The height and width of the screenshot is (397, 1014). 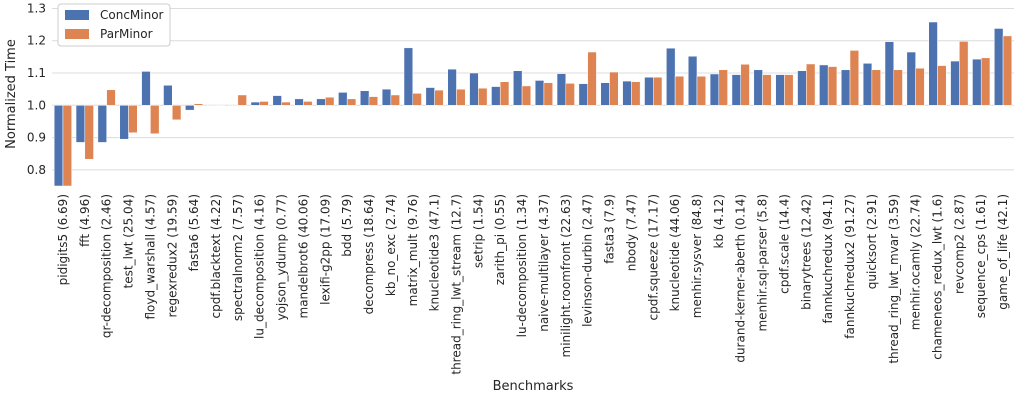 I want to click on x-tick-label: thread_ring_lwt_stream (12.7), so click(x=457, y=284).